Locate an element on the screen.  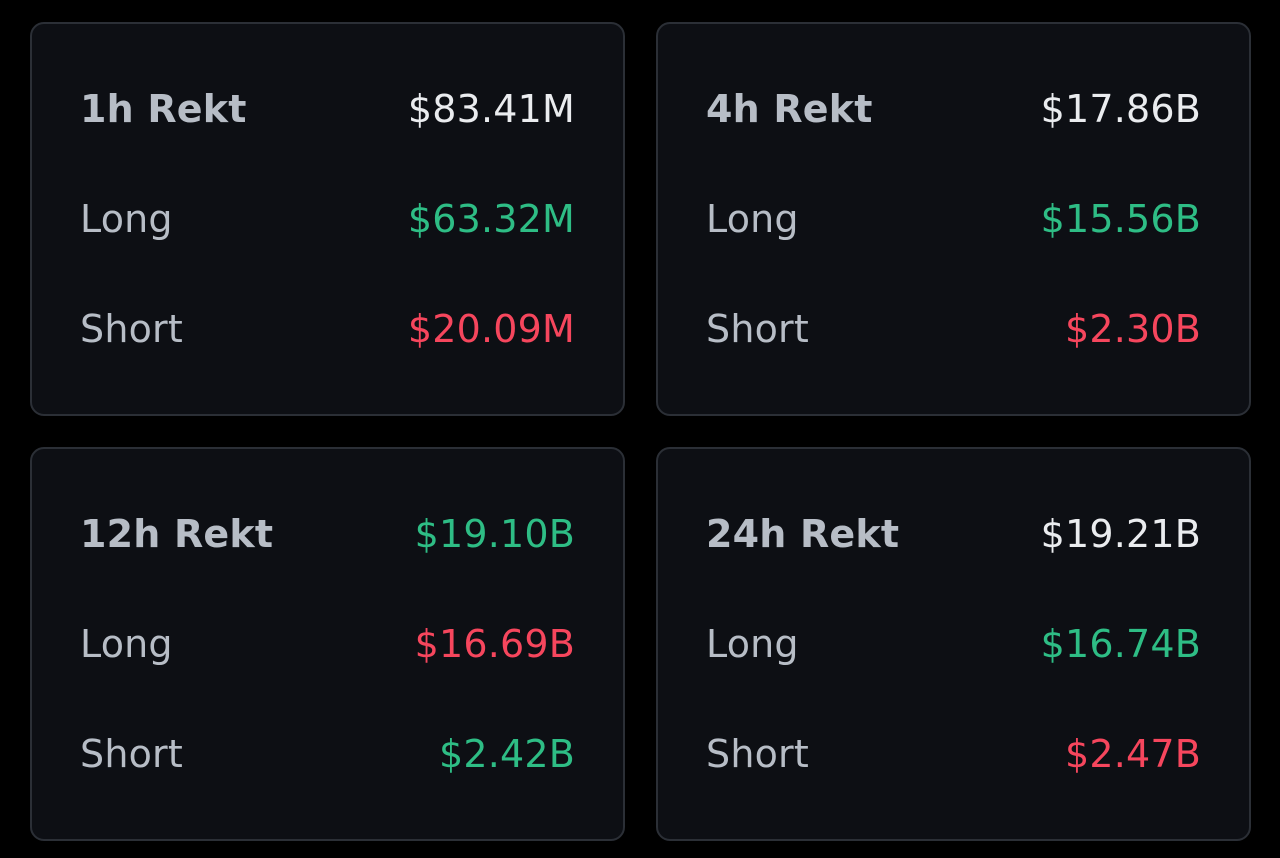
short-value: $2.30B is located at coordinates (1132, 329).